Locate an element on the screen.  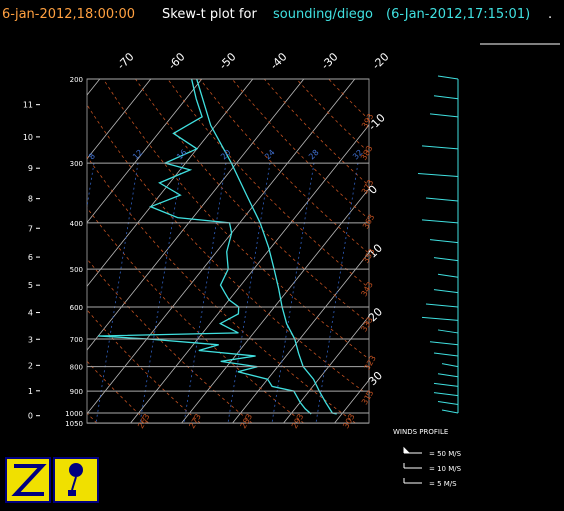
temp-label-top: -60 is located at coordinates (177, 61).